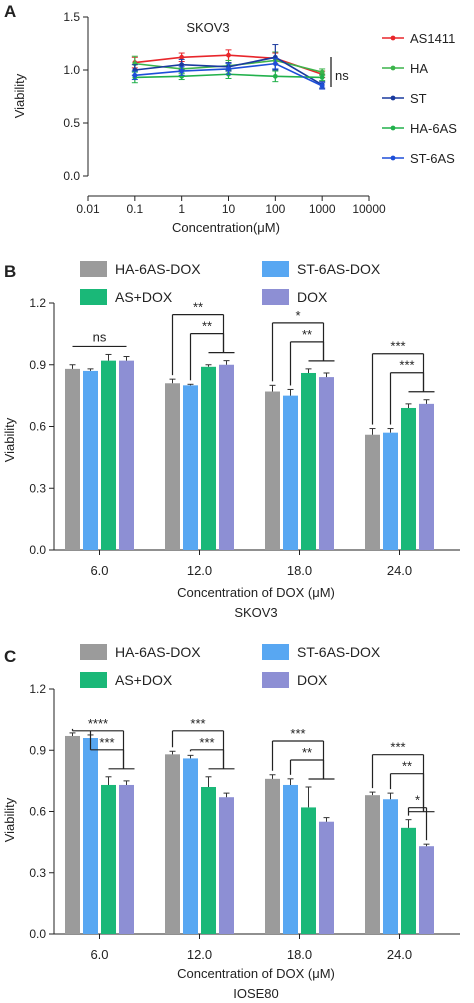  I want to click on legend-label: HA, so click(419, 68).